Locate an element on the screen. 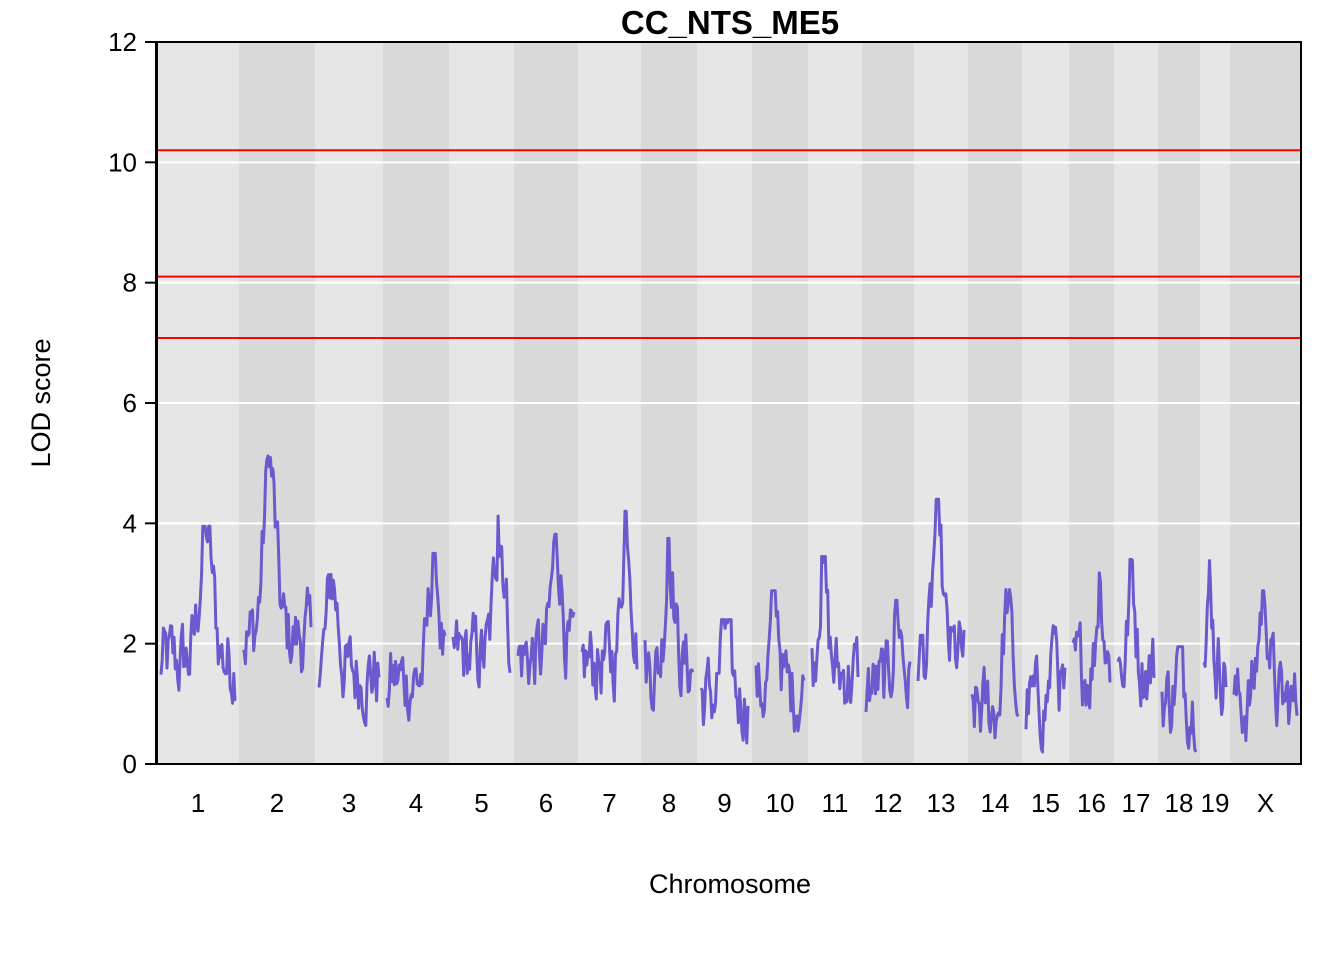 This screenshot has width=1344, height=960. x-tick-label: 15 is located at coordinates (1045, 803).